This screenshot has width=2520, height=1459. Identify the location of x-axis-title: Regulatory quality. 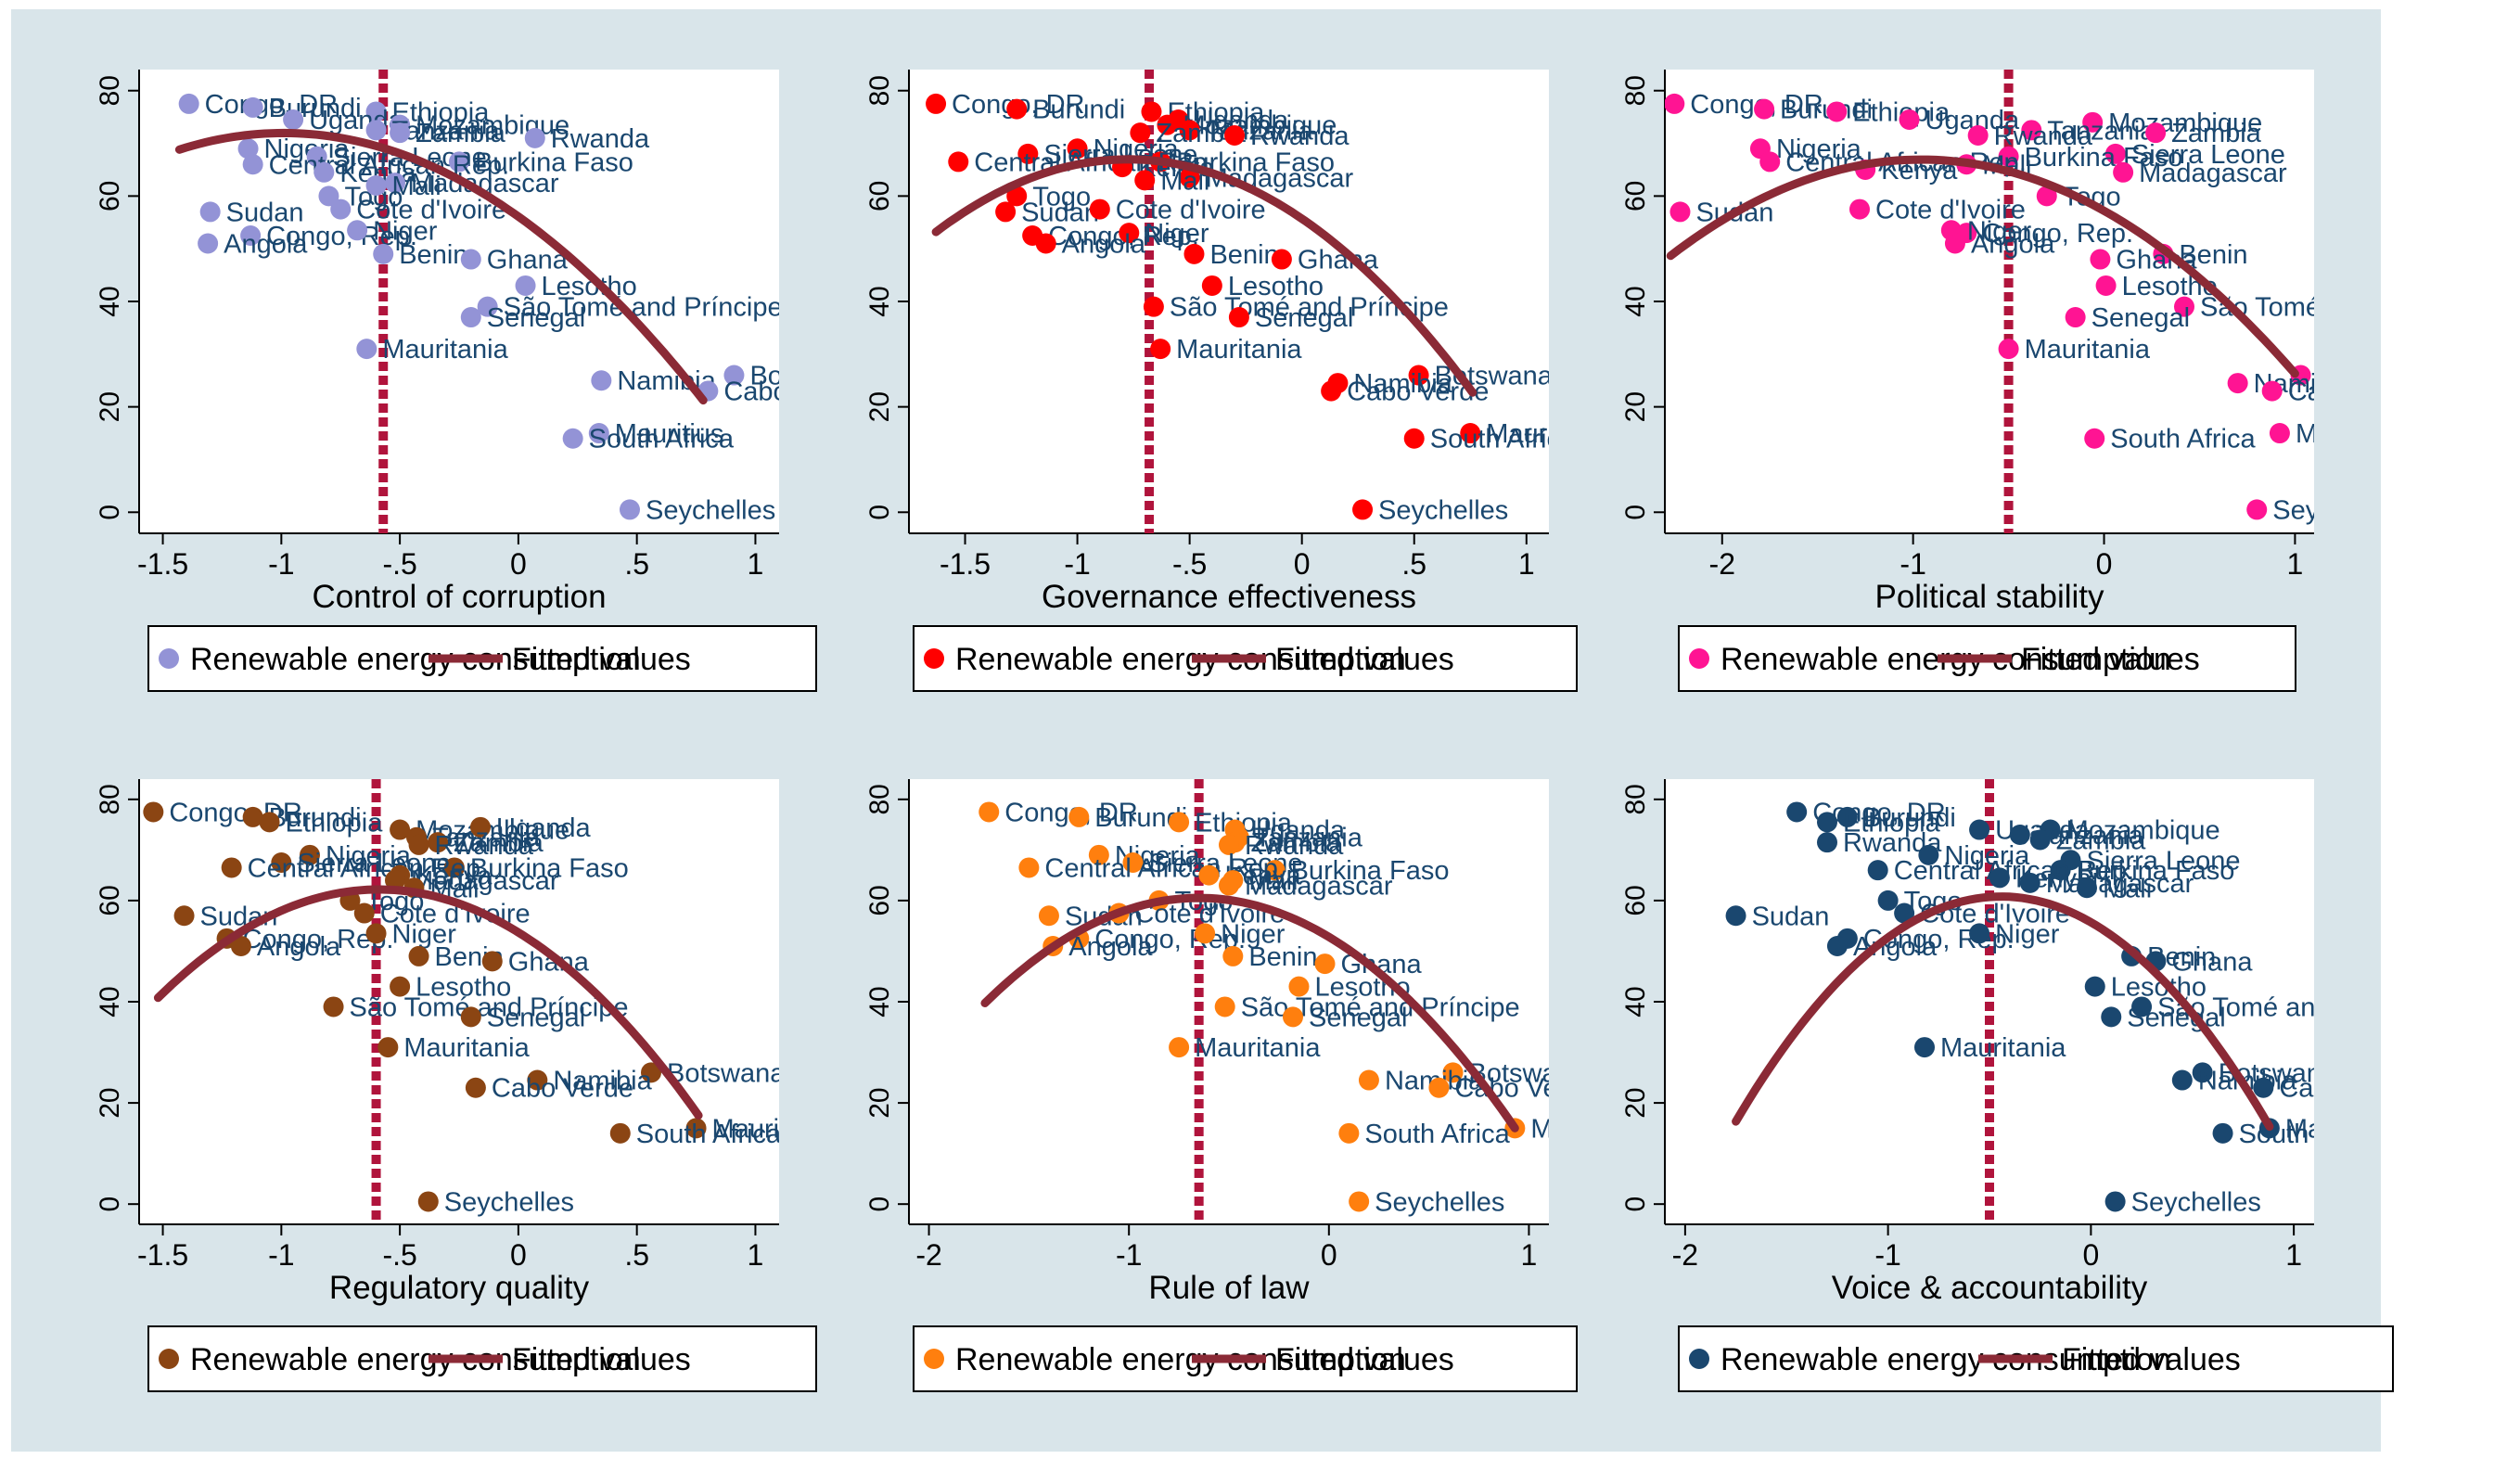
(459, 1288).